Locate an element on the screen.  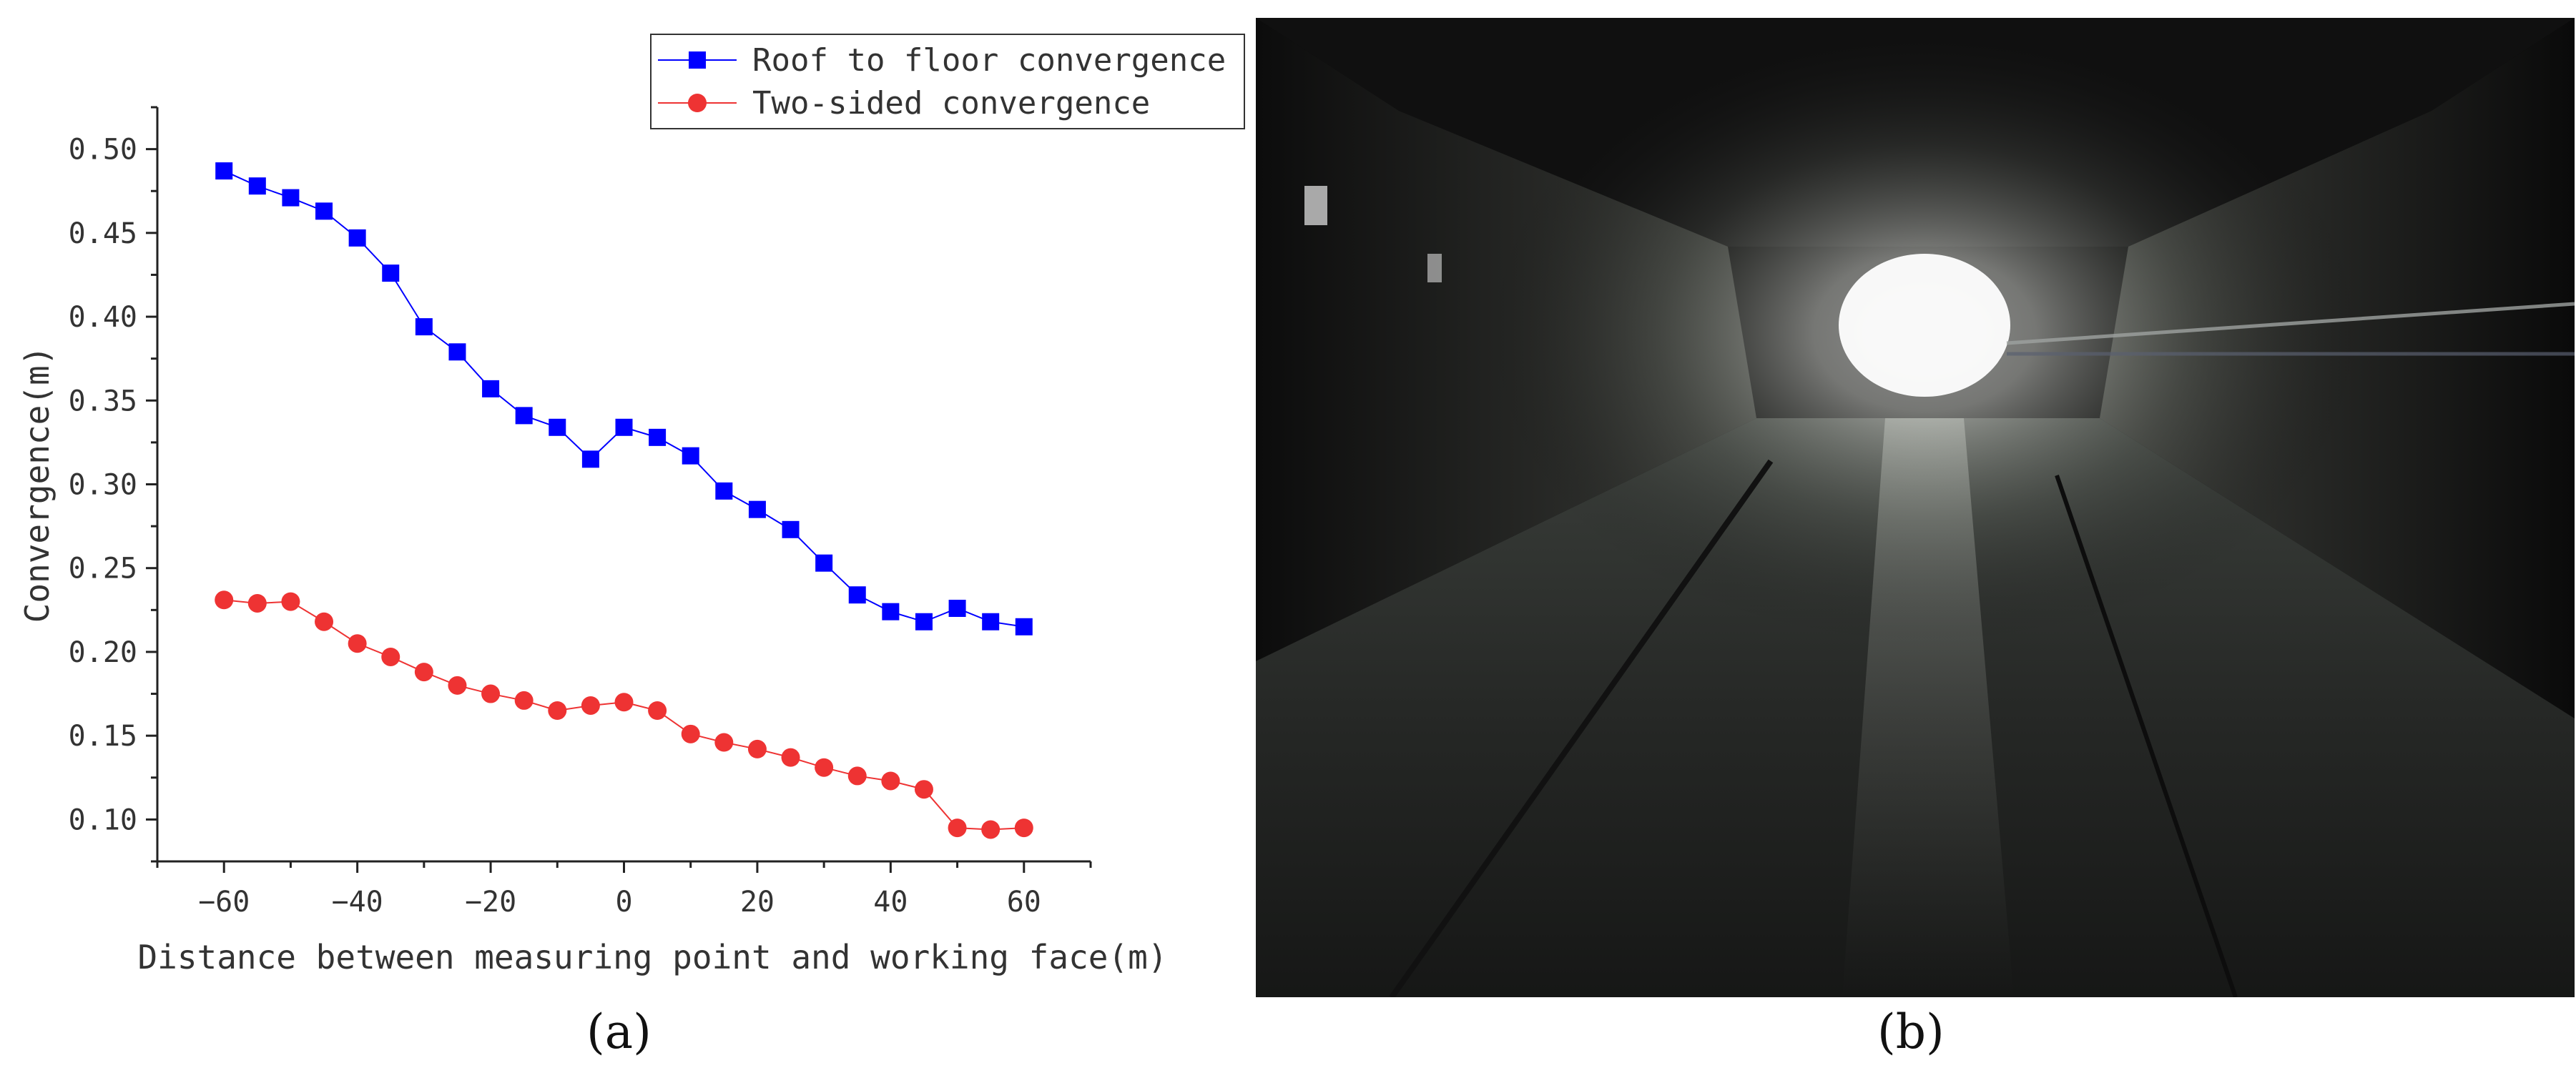
caption-b: (b) is located at coordinates (1911, 1031).